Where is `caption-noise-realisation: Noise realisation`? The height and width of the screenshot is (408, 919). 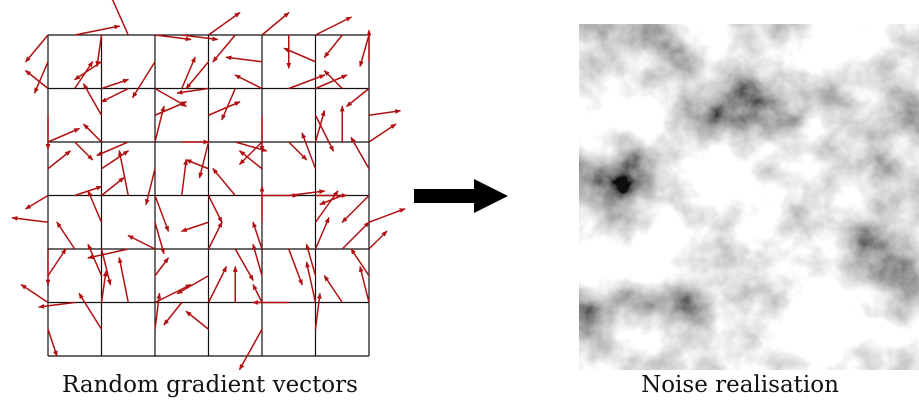 caption-noise-realisation: Noise realisation is located at coordinates (740, 385).